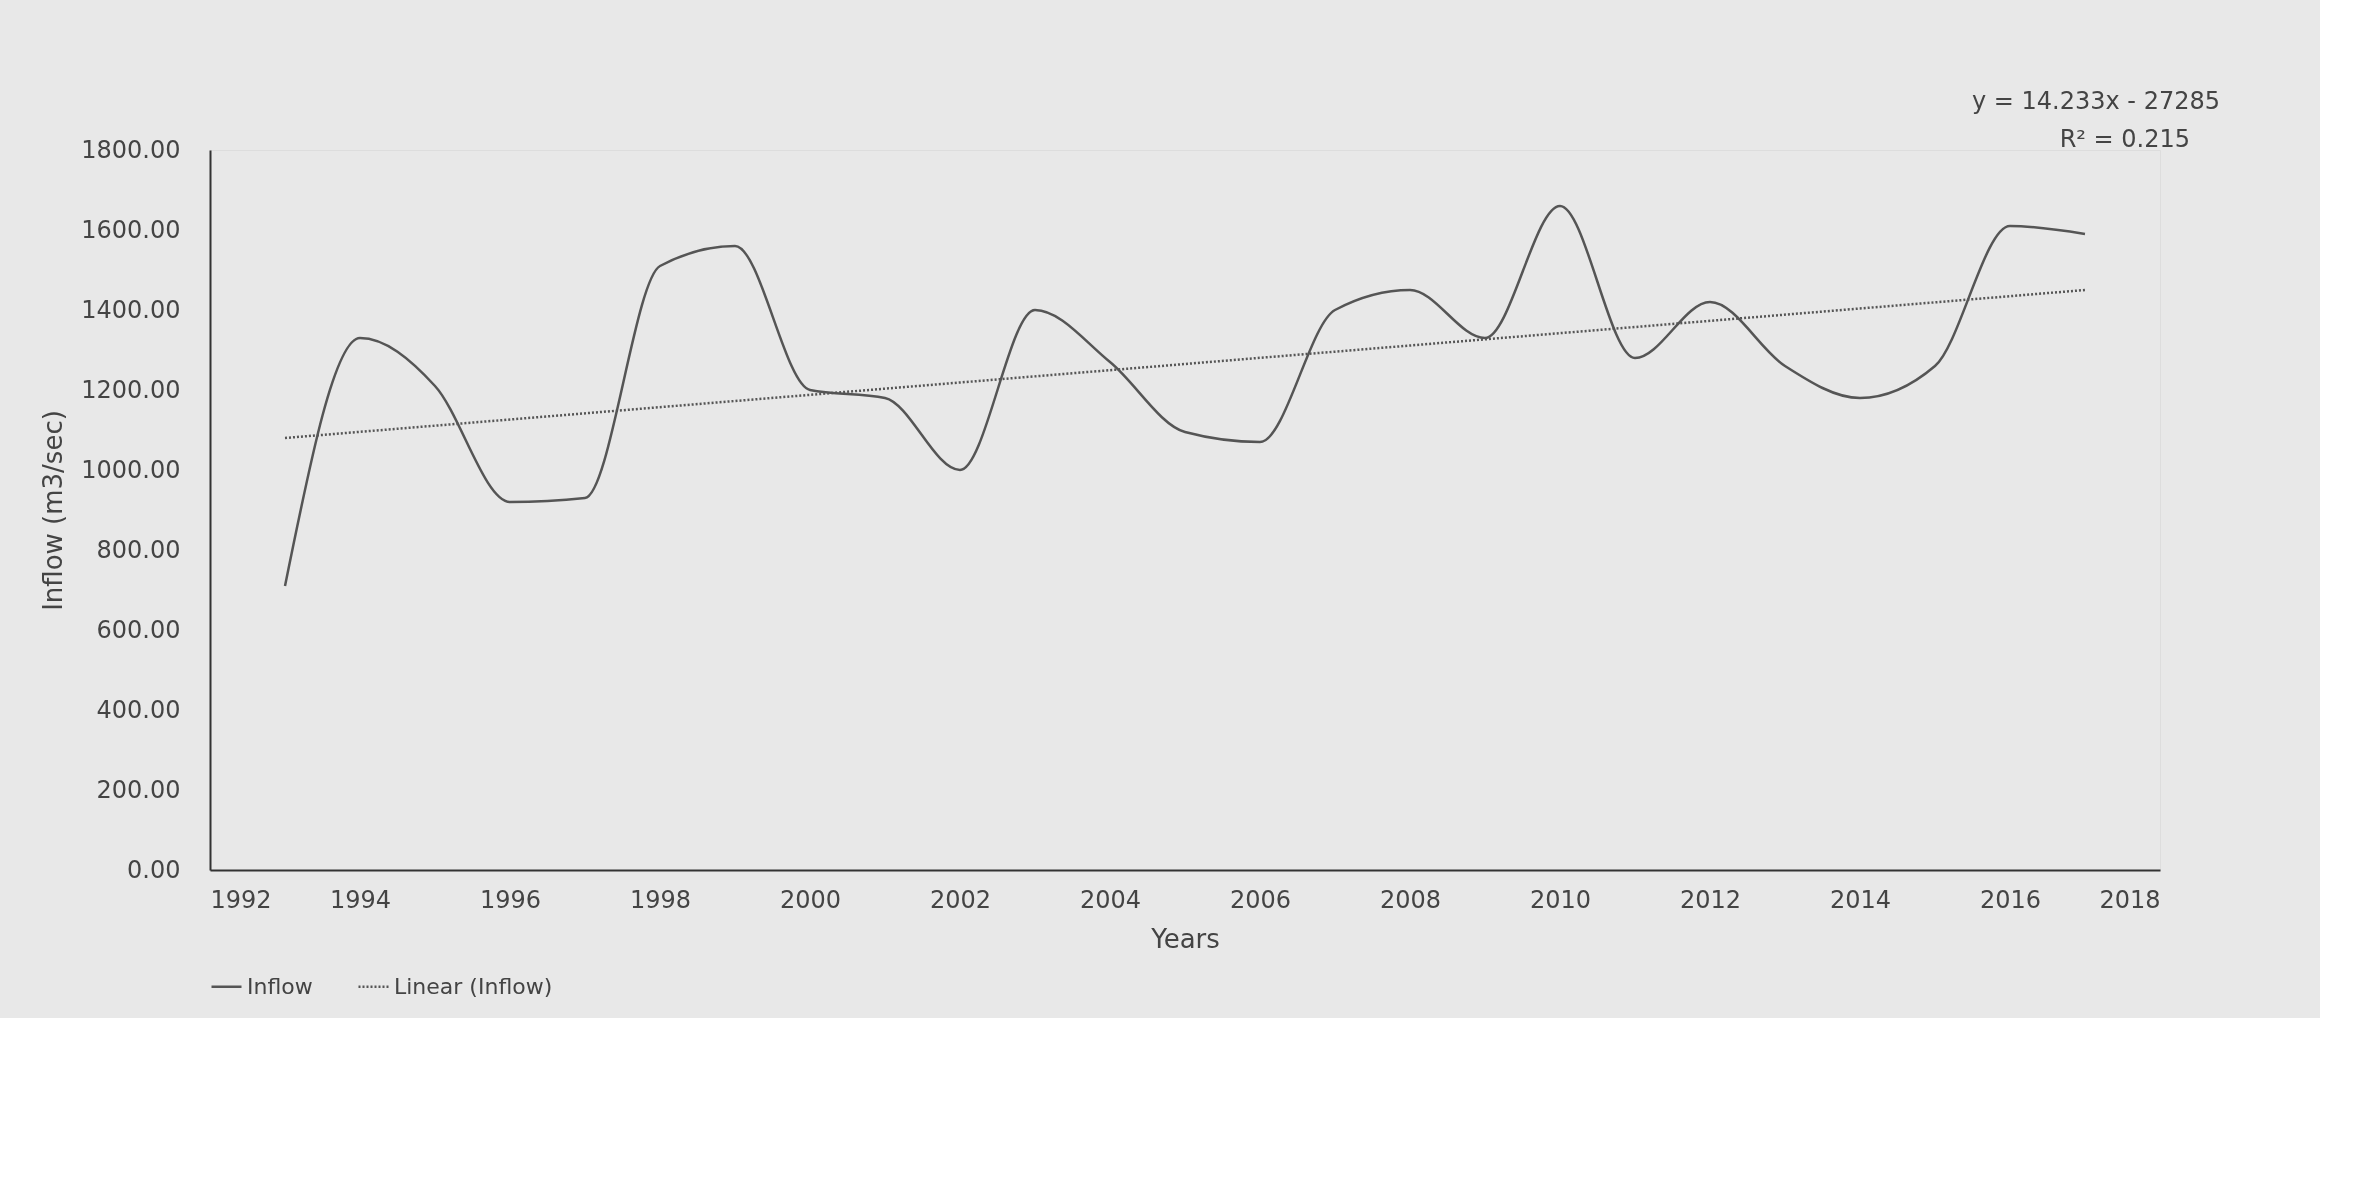 The height and width of the screenshot is (1202, 2379). Describe the element at coordinates (1710, 899) in the screenshot. I see `x-tick-label: 2012` at that location.